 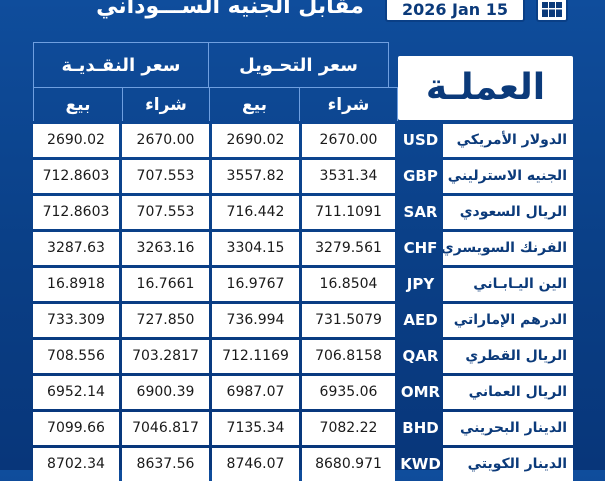 What do you see at coordinates (508, 392) in the screenshot?
I see `currency-name: الريال العماني` at bounding box center [508, 392].